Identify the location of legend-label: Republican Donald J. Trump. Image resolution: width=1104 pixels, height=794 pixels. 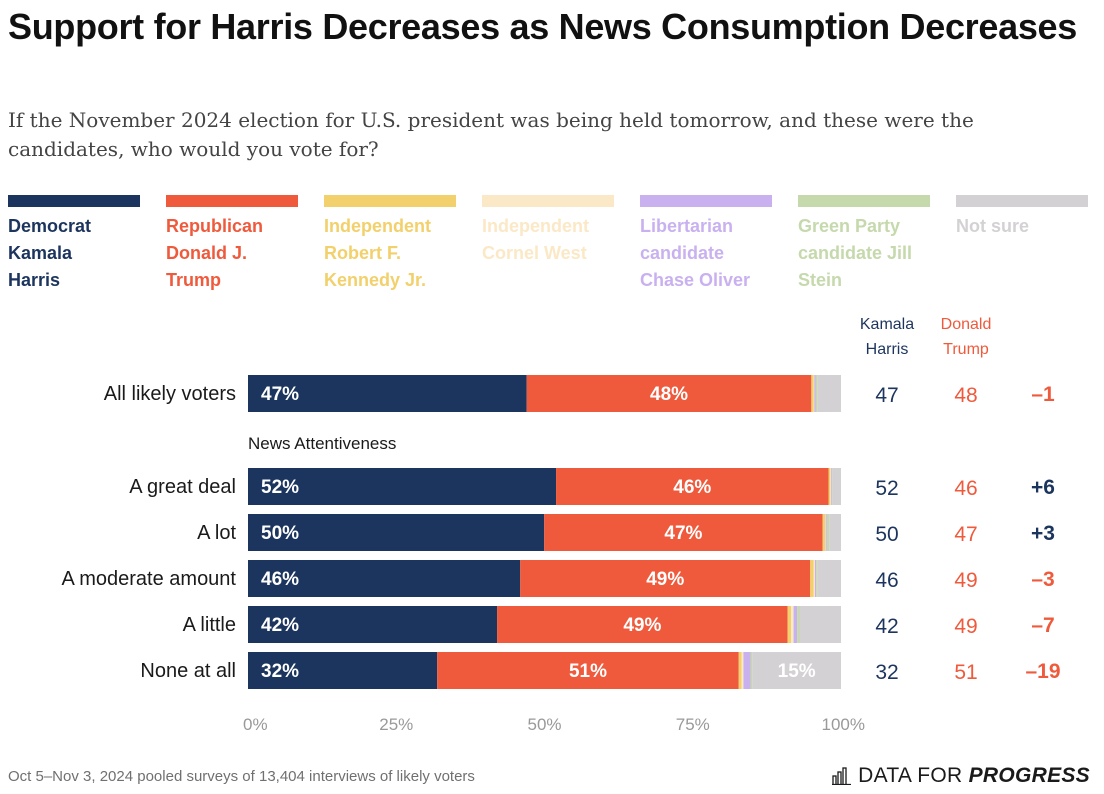
(215, 253).